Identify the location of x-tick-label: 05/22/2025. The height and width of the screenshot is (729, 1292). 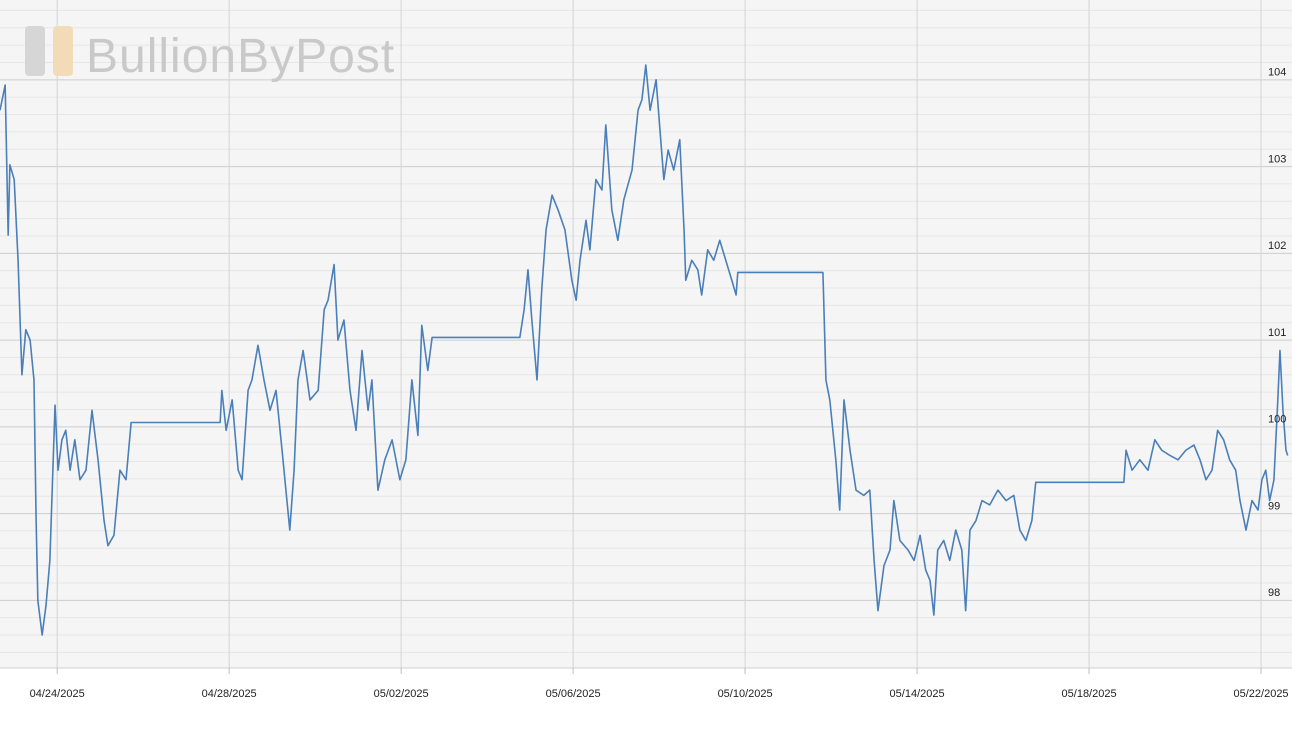
(1261, 694).